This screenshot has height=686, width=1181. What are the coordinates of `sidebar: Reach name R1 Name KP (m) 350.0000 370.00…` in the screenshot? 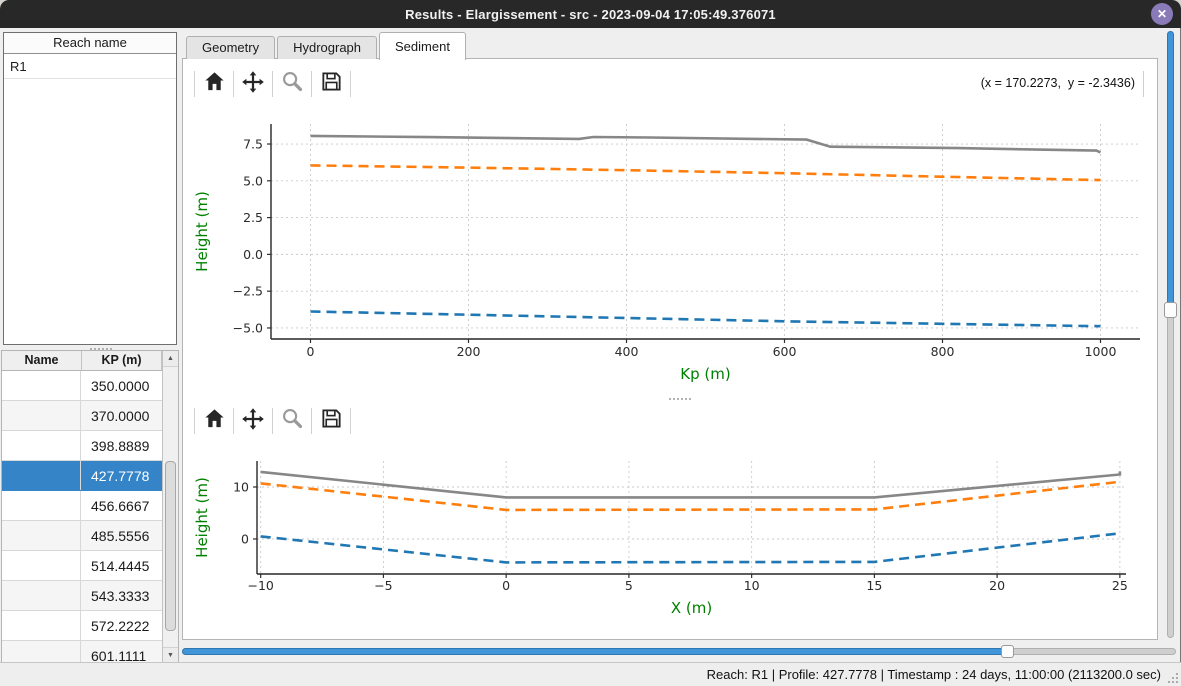 It's located at (90, 345).